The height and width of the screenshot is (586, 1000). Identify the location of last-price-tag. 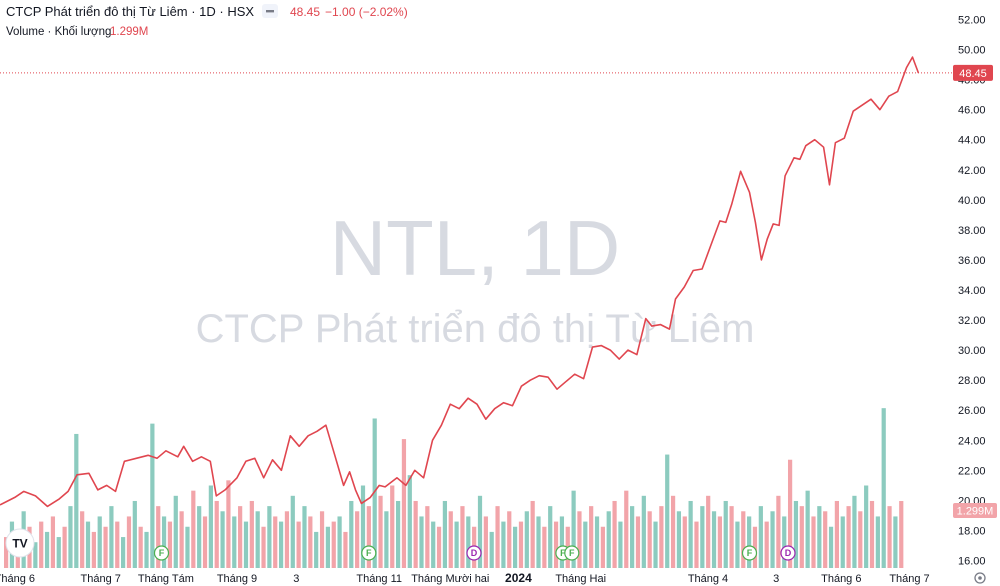
(973, 72).